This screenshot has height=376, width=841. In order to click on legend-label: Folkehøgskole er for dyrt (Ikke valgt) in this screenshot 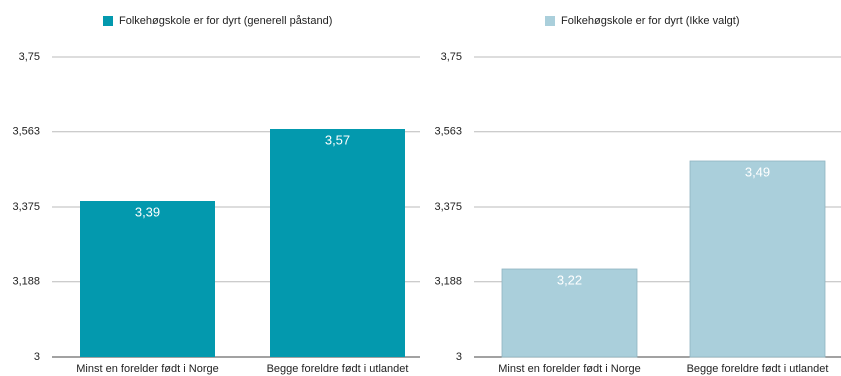, I will do `click(650, 21)`.